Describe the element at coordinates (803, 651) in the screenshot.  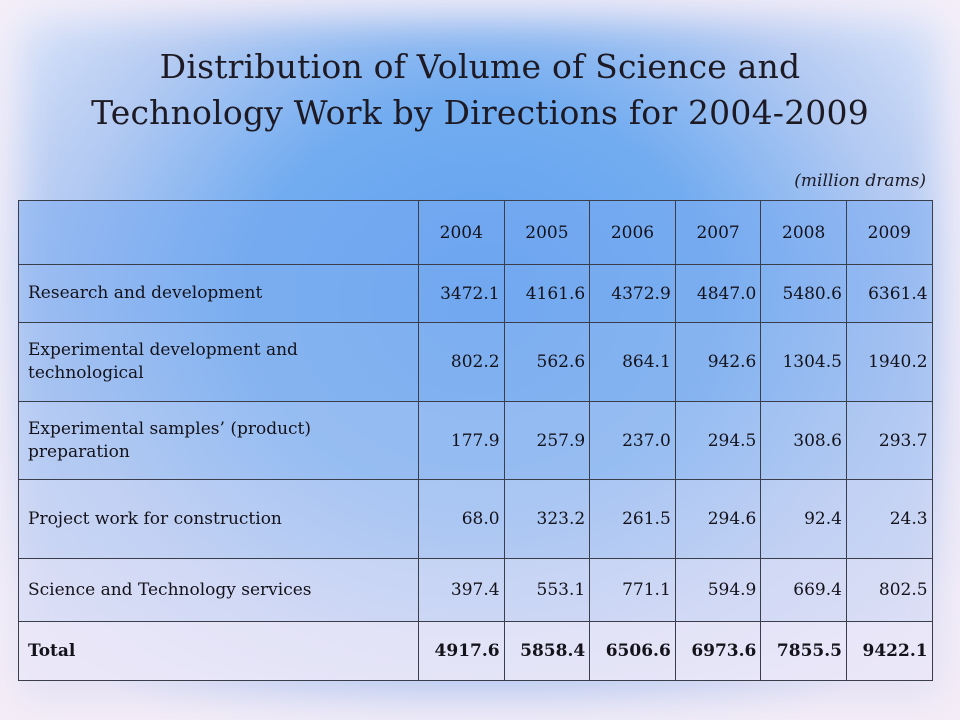
I see `table-cell: 7855.5` at that location.